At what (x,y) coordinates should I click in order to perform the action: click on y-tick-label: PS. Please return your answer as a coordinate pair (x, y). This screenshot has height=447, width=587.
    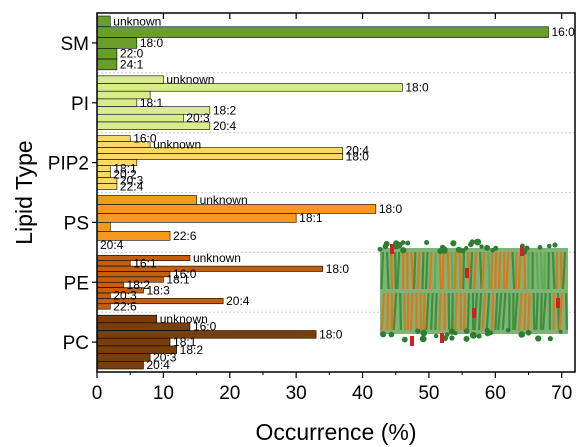
    Looking at the image, I should click on (76, 223).